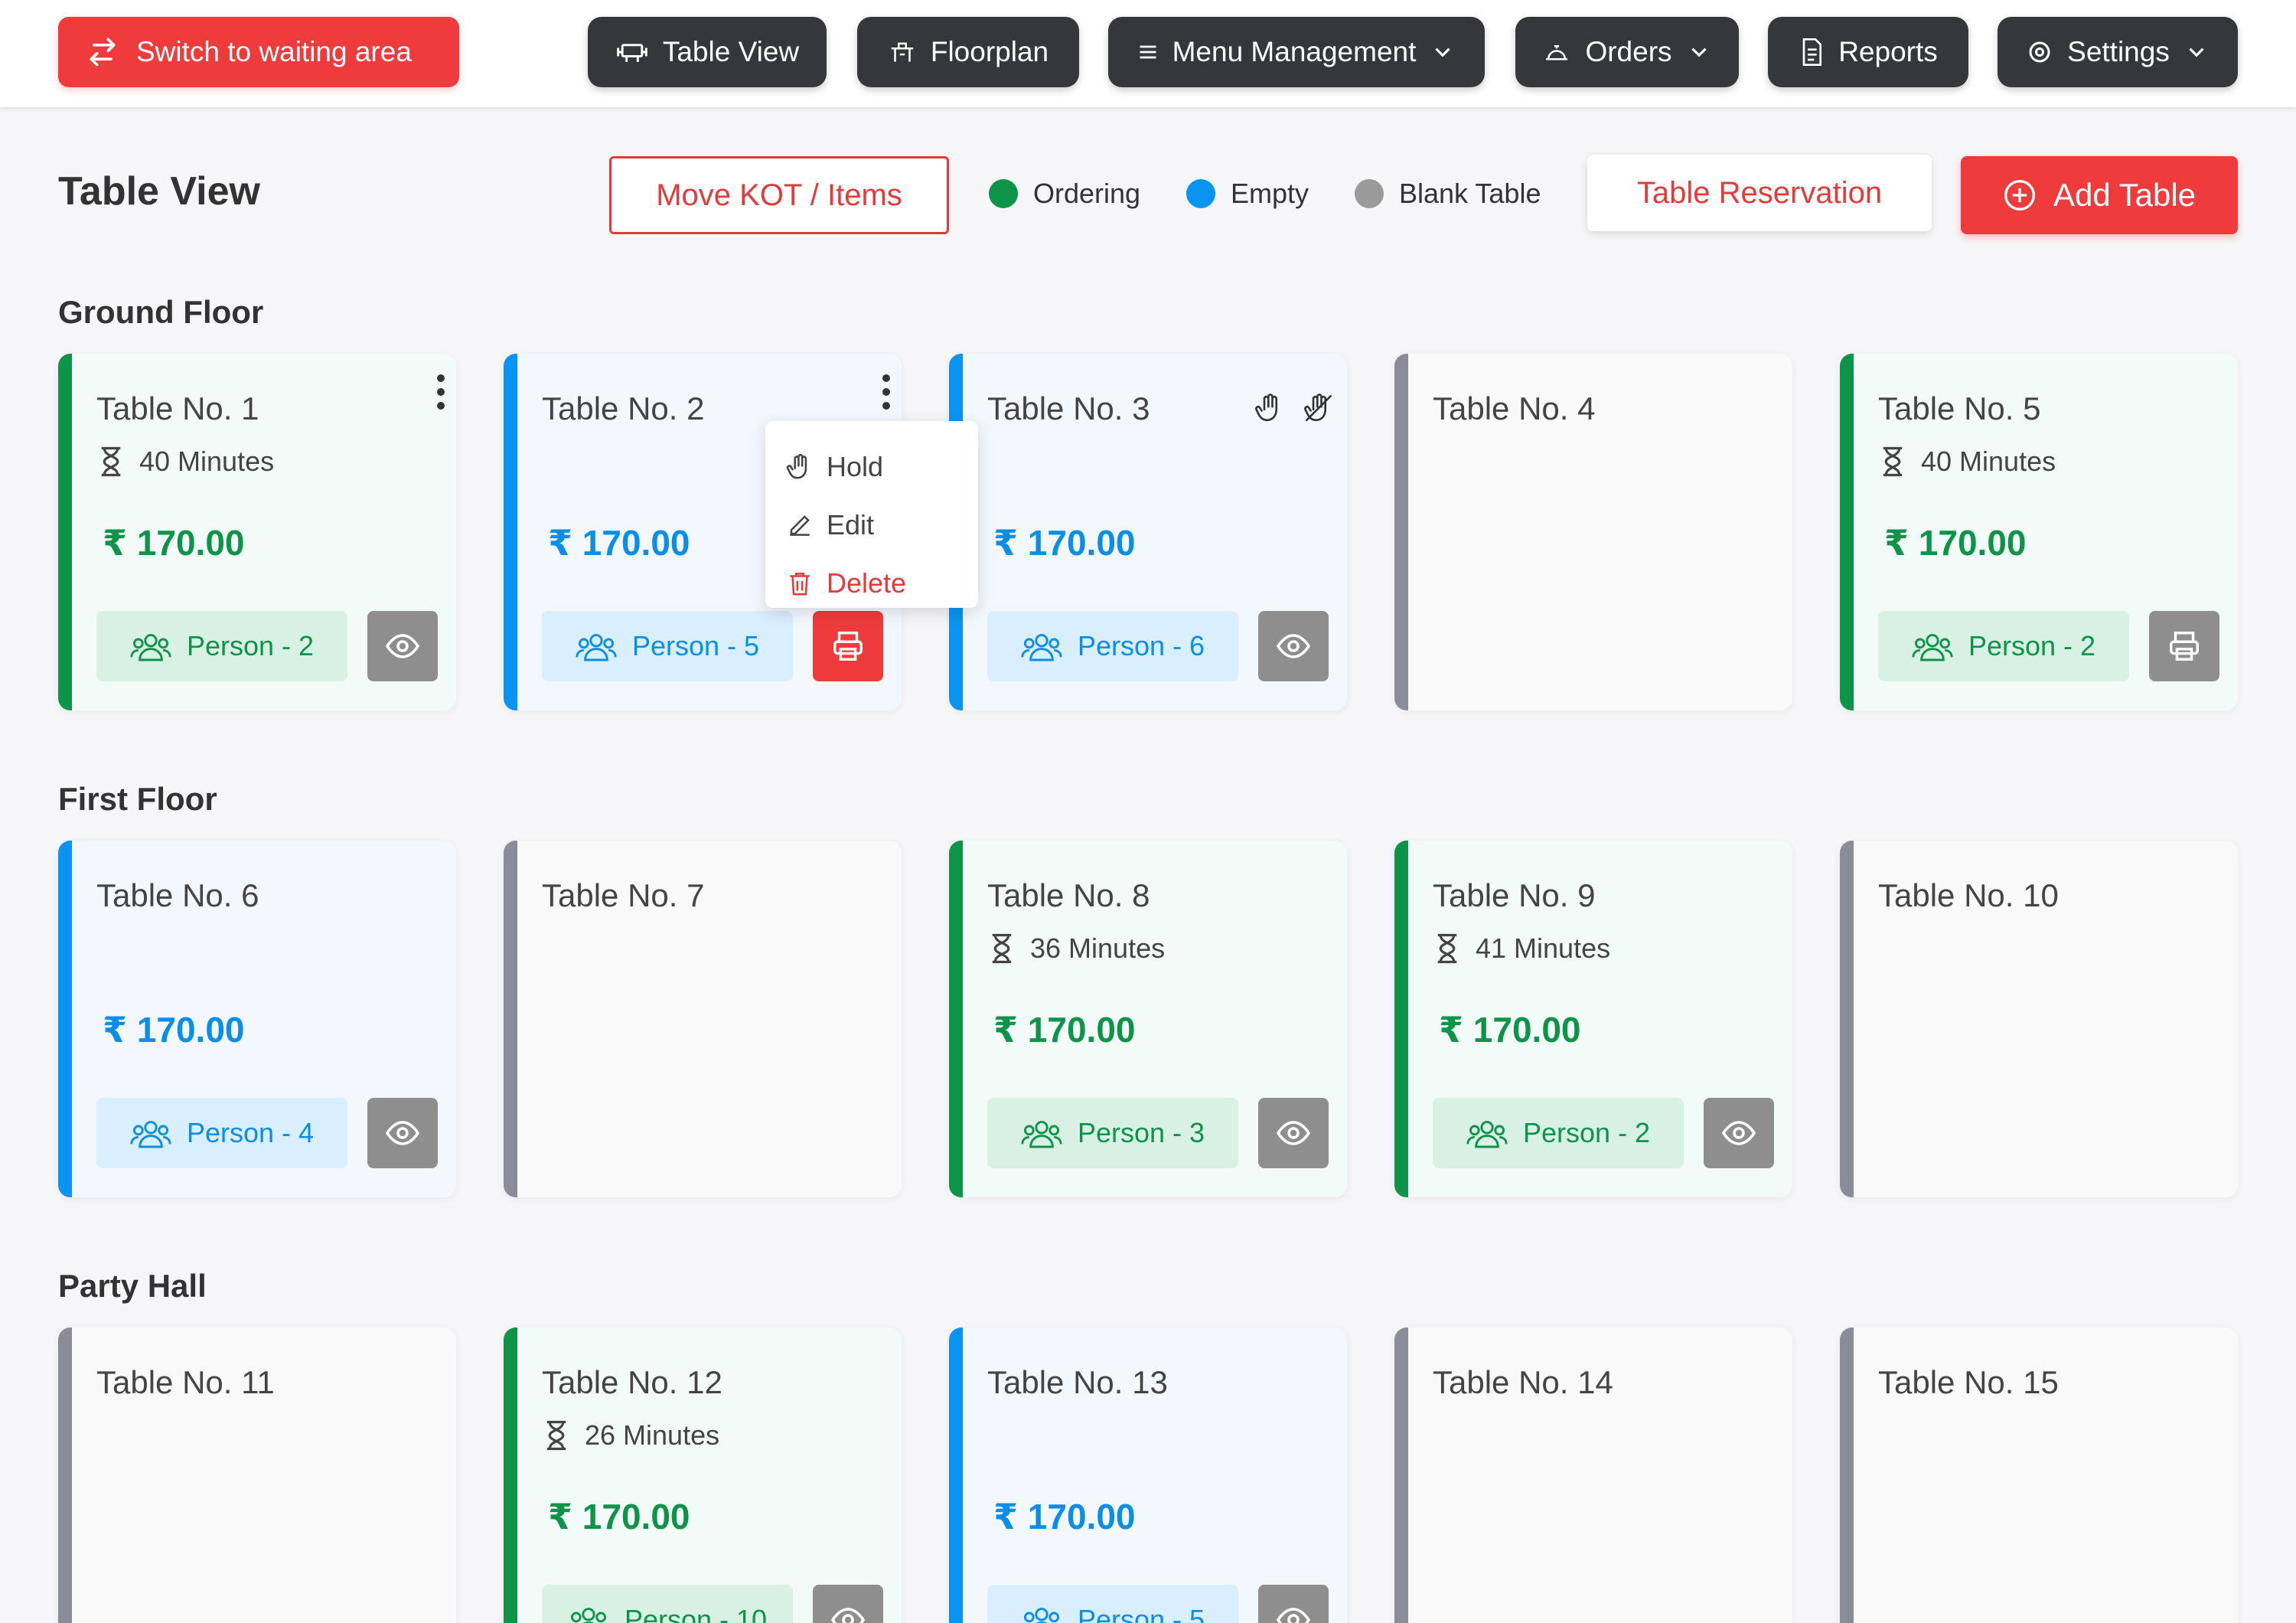 The width and height of the screenshot is (2296, 1623). Describe the element at coordinates (1988, 461) in the screenshot. I see `timer-text: 40 Minutes` at that location.